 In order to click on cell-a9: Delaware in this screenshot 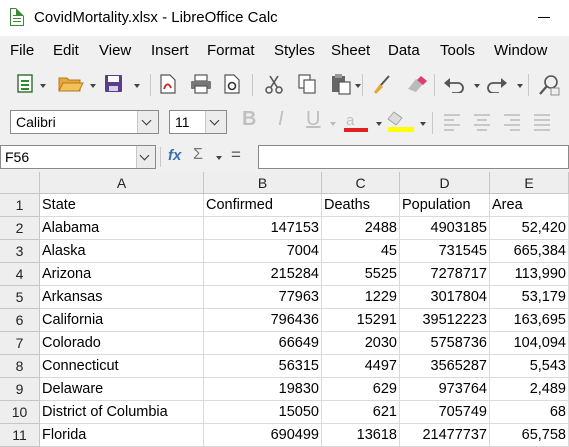, I will do `click(122, 389)`.